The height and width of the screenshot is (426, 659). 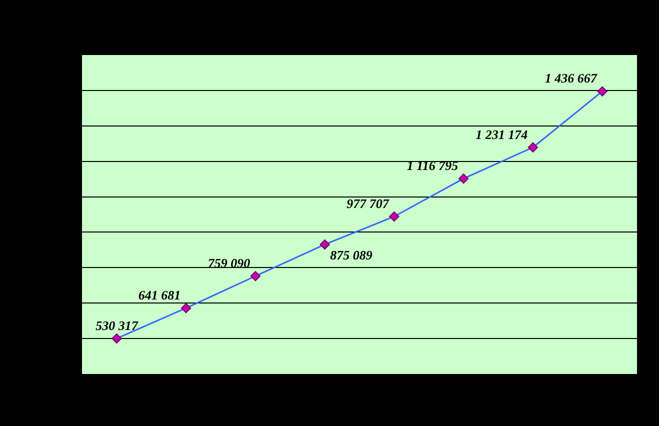 What do you see at coordinates (159, 294) in the screenshot?
I see `data-label: 641 681` at bounding box center [159, 294].